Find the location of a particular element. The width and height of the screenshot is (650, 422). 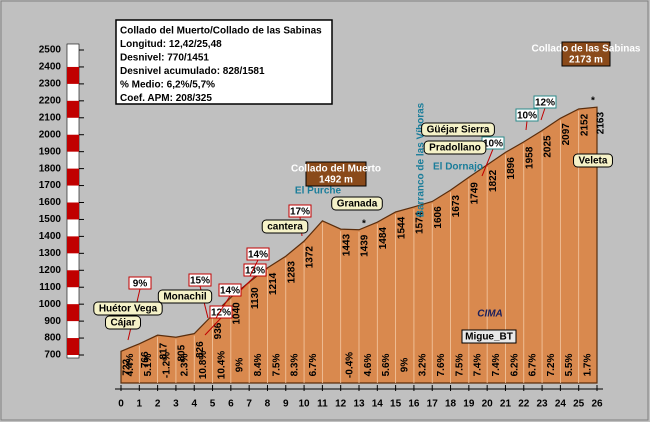

y-tick-label: 1100 is located at coordinates (50, 287).